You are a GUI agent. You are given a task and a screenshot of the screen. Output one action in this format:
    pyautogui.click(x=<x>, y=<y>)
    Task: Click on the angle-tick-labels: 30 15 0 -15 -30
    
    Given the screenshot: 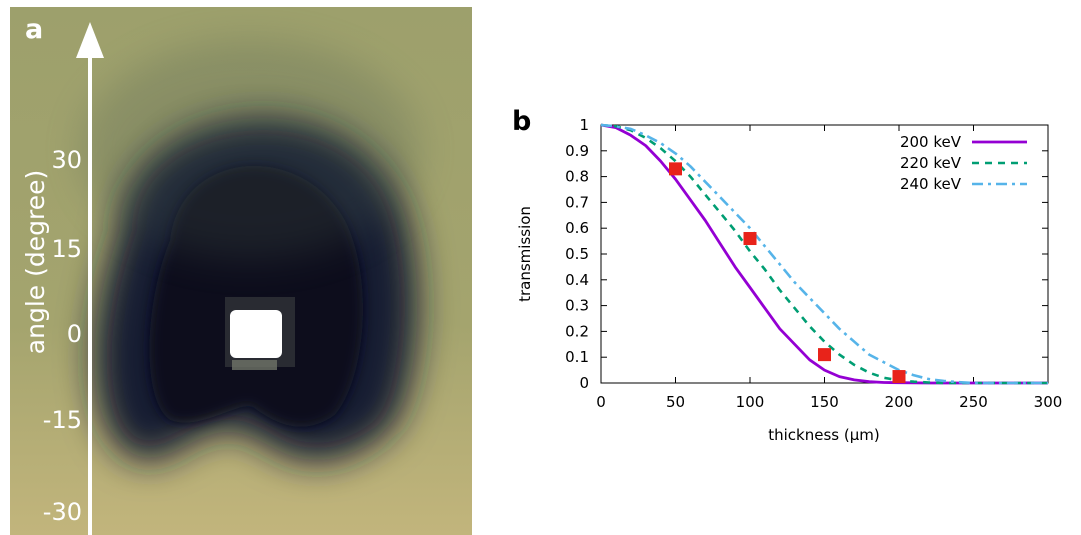 What is the action you would take?
    pyautogui.click(x=62, y=336)
    